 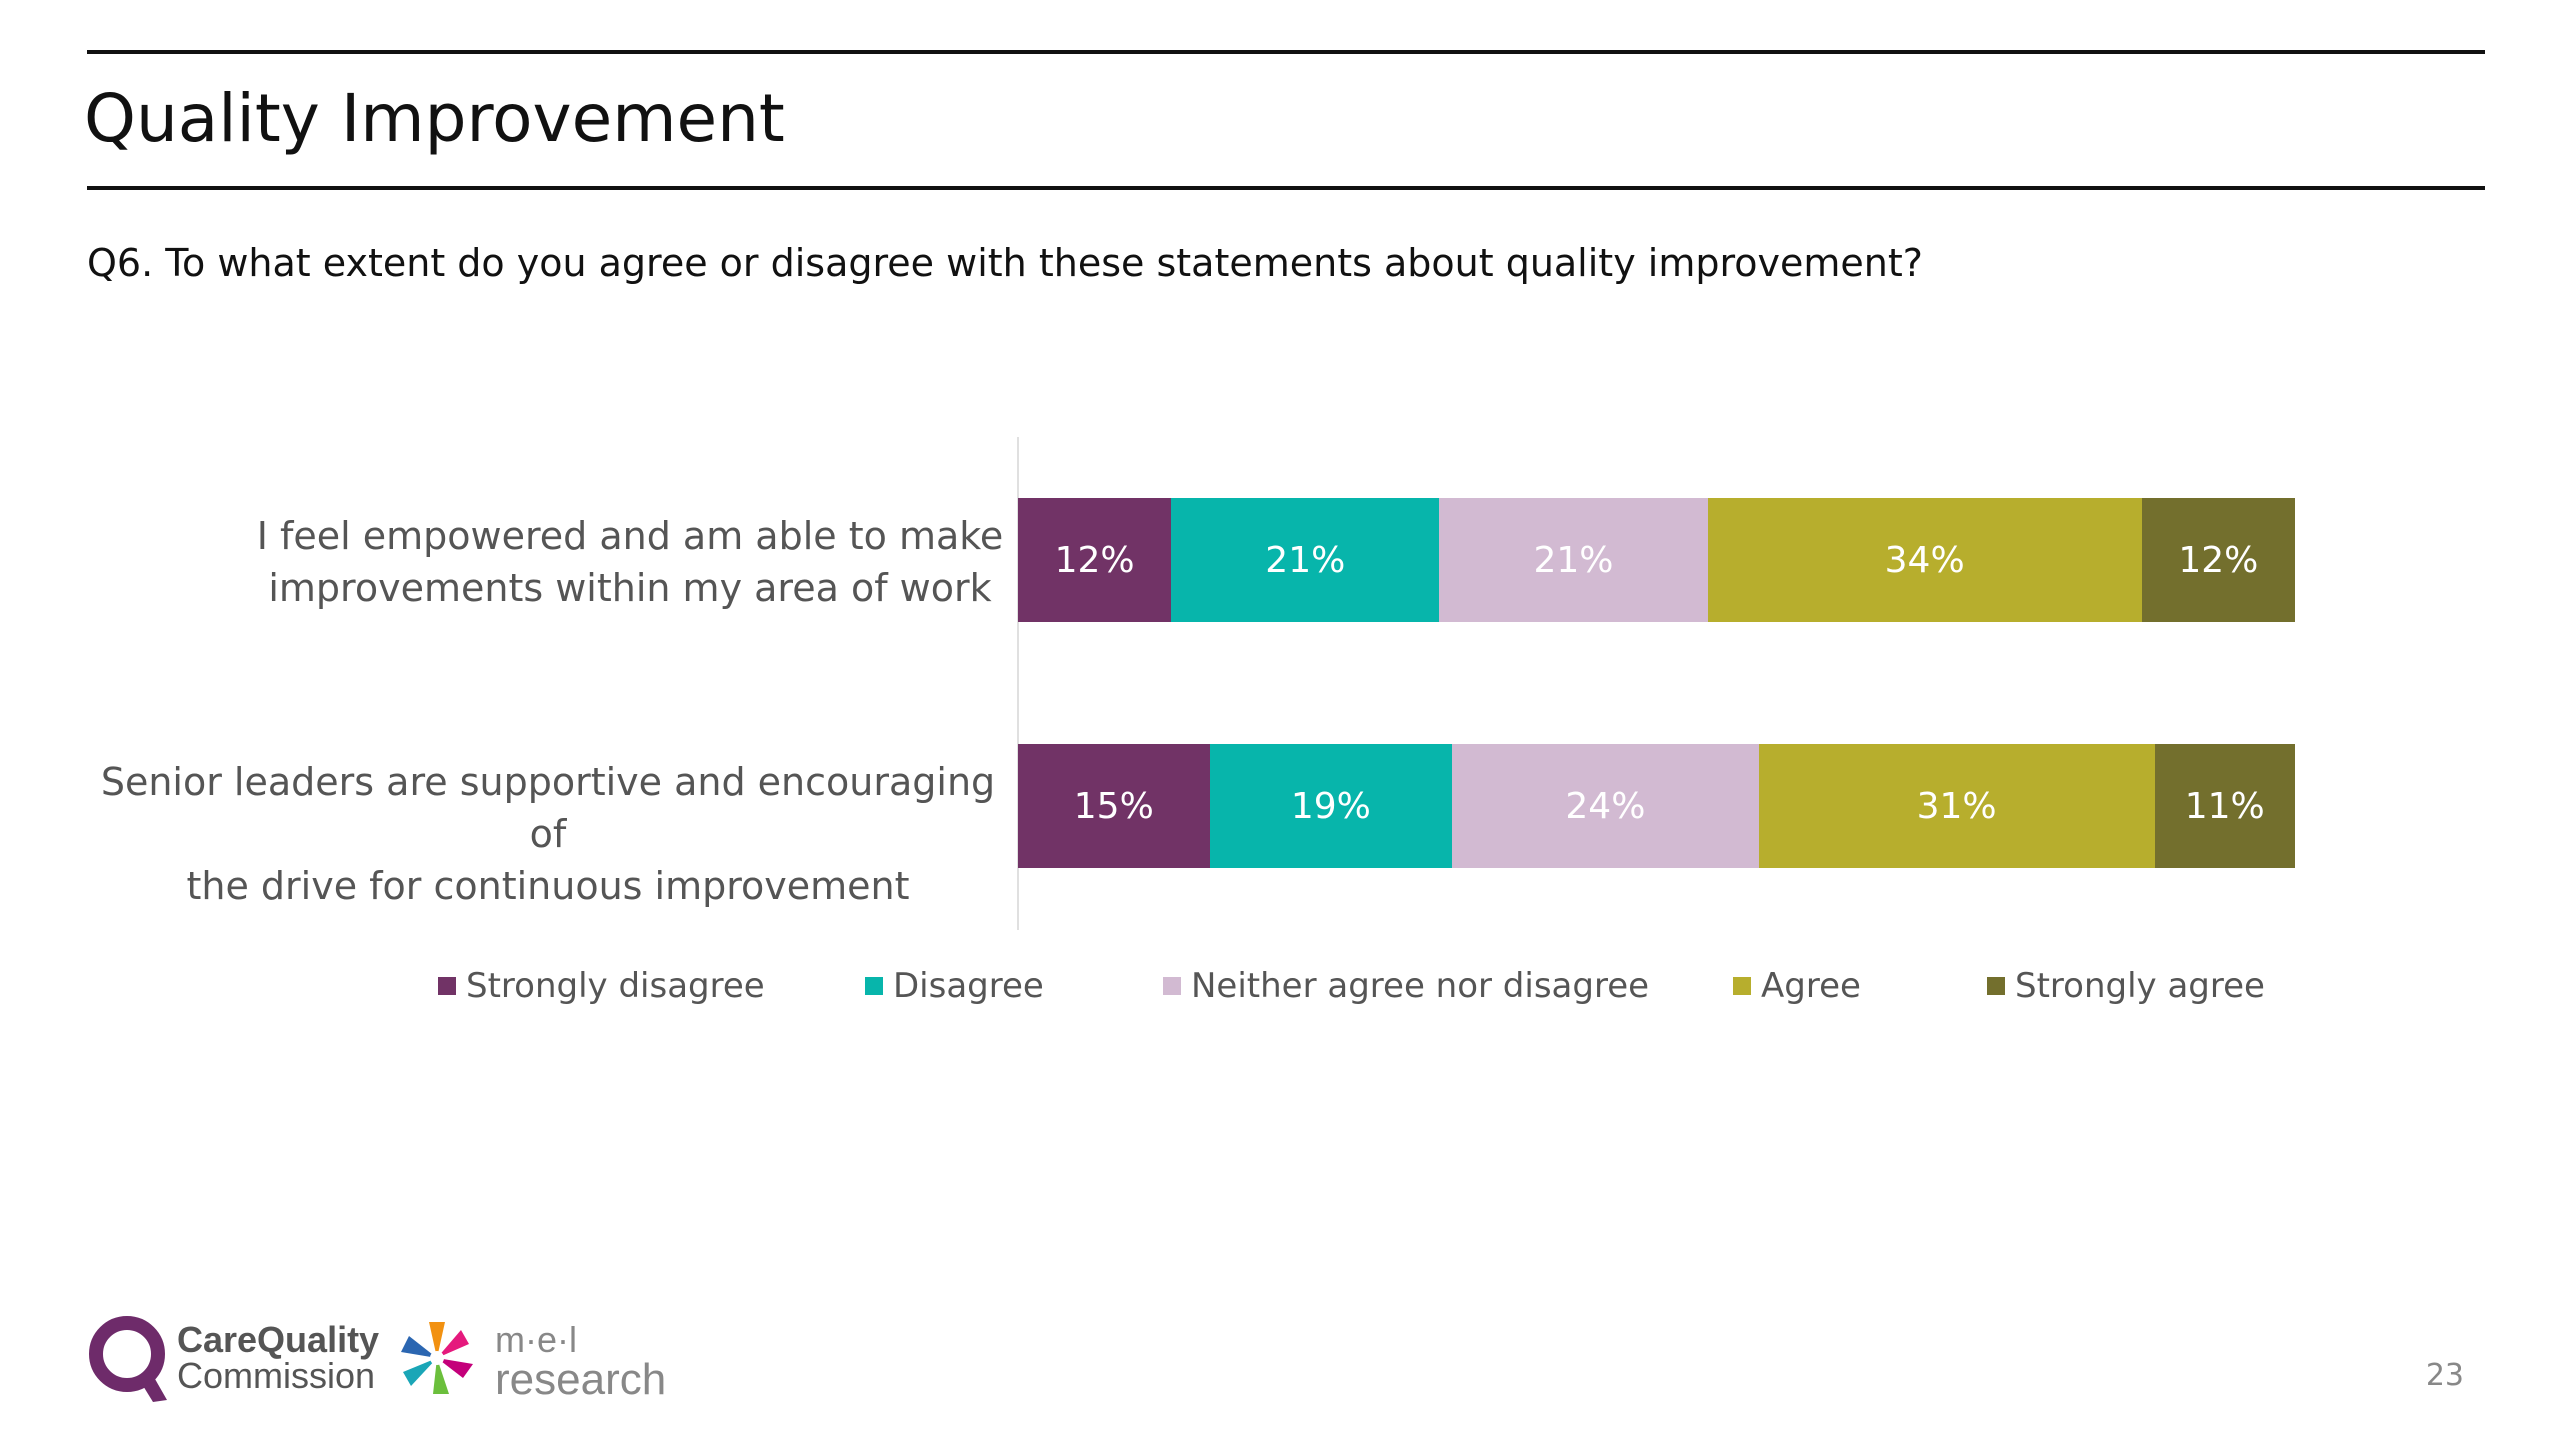 What do you see at coordinates (437, 1358) in the screenshot?
I see `mel-star-logo-icon` at bounding box center [437, 1358].